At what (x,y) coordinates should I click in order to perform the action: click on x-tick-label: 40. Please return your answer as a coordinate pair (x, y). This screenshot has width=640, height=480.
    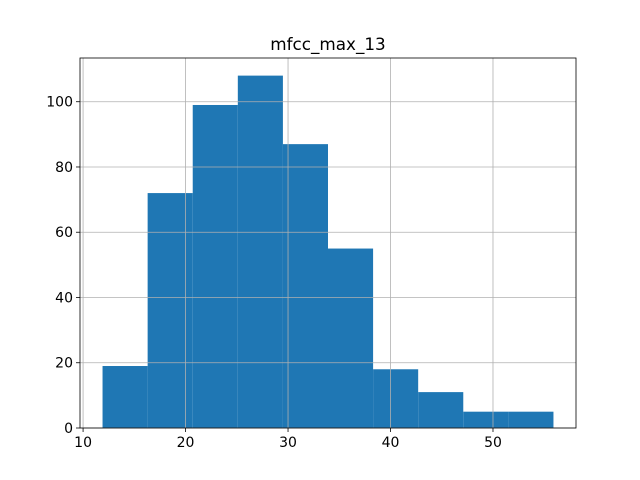
    Looking at the image, I should click on (391, 443).